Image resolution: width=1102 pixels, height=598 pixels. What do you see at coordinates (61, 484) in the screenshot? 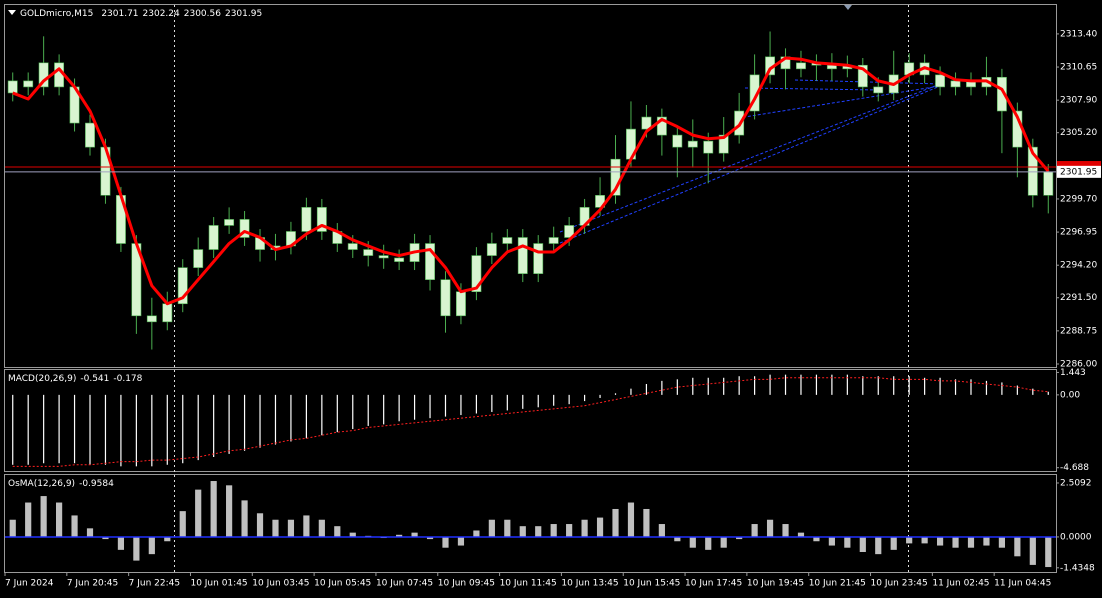
I see `pane-header: OsMA(12,26,9) -0.9584` at bounding box center [61, 484].